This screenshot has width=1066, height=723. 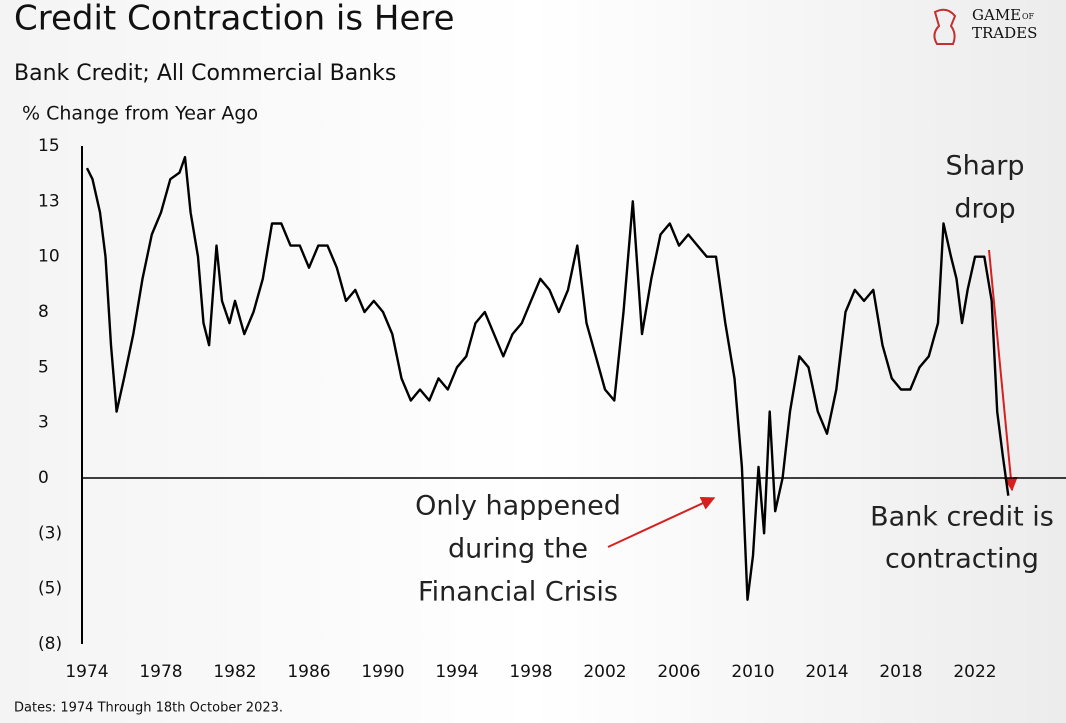 I want to click on x-tick-label: 1994, so click(x=456, y=672).